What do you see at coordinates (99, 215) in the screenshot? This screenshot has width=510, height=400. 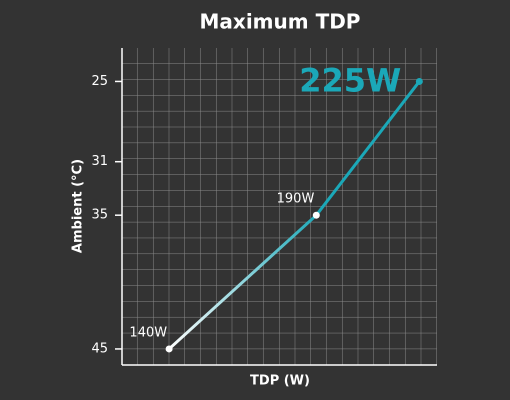 I see `y-tick-label: 35` at bounding box center [99, 215].